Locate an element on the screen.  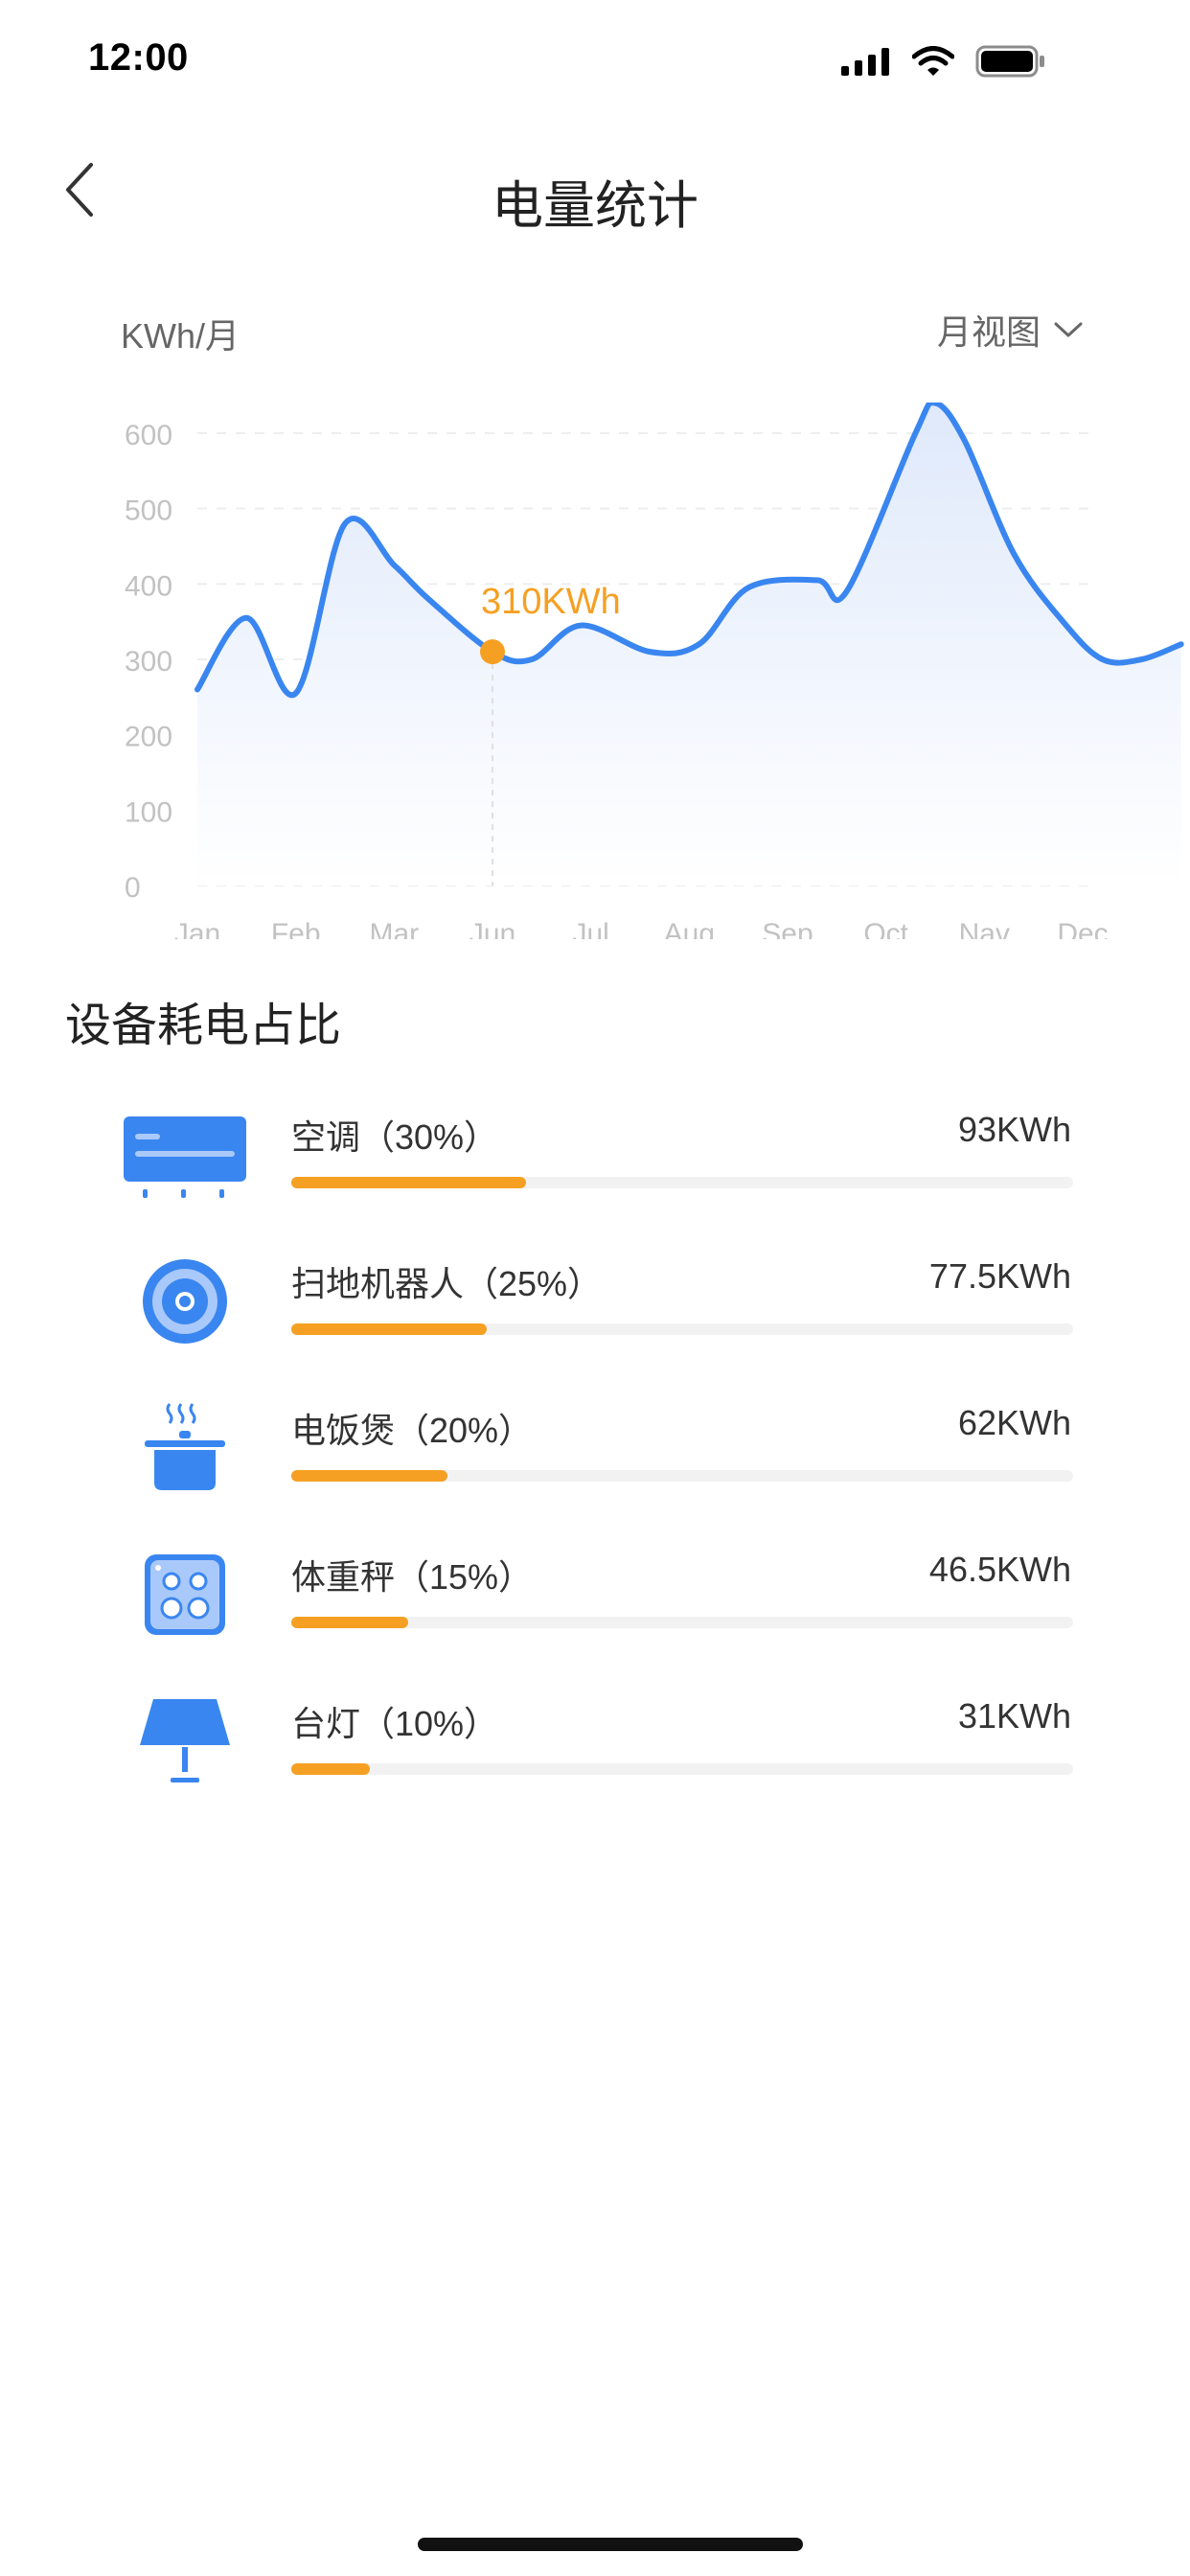
x-tick-label: Sep is located at coordinates (787, 928).